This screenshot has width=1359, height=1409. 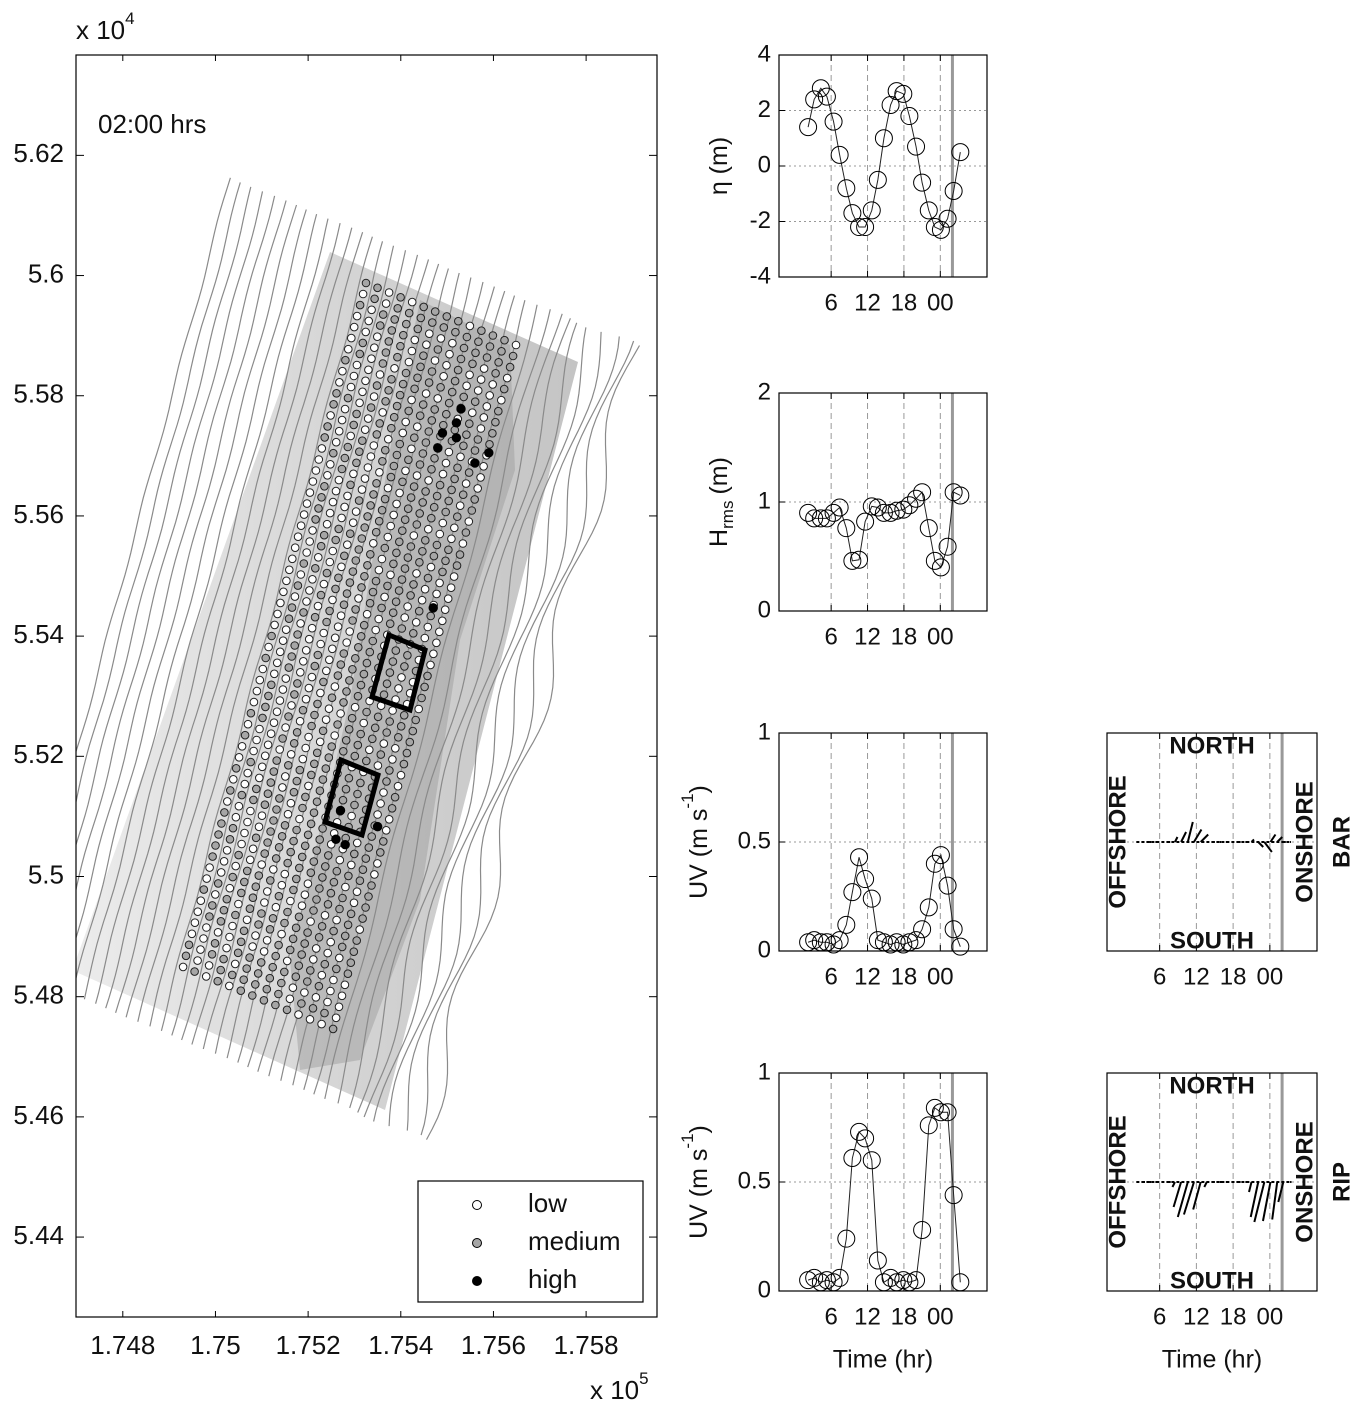 What do you see at coordinates (695, 842) in the screenshot?
I see `y-axis-label: UV (m s-1)` at bounding box center [695, 842].